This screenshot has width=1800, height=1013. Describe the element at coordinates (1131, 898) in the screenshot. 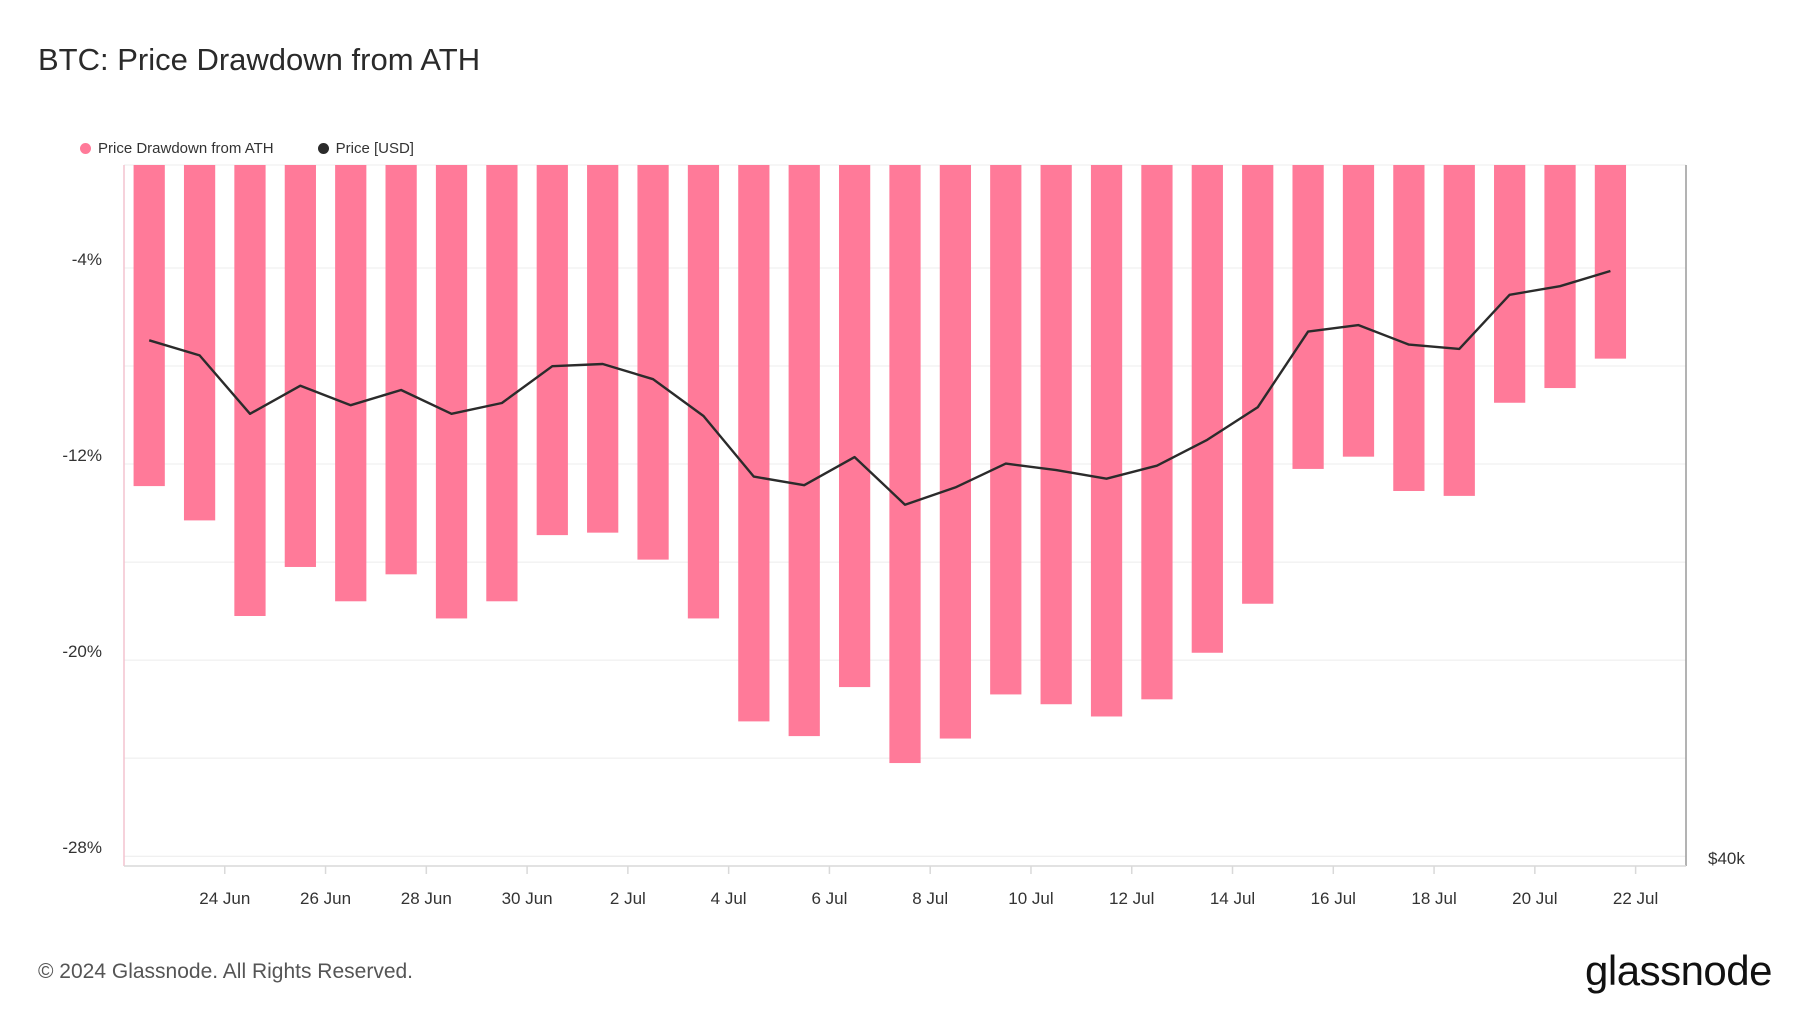

I see `x-tick-label: 12 Jul` at that location.